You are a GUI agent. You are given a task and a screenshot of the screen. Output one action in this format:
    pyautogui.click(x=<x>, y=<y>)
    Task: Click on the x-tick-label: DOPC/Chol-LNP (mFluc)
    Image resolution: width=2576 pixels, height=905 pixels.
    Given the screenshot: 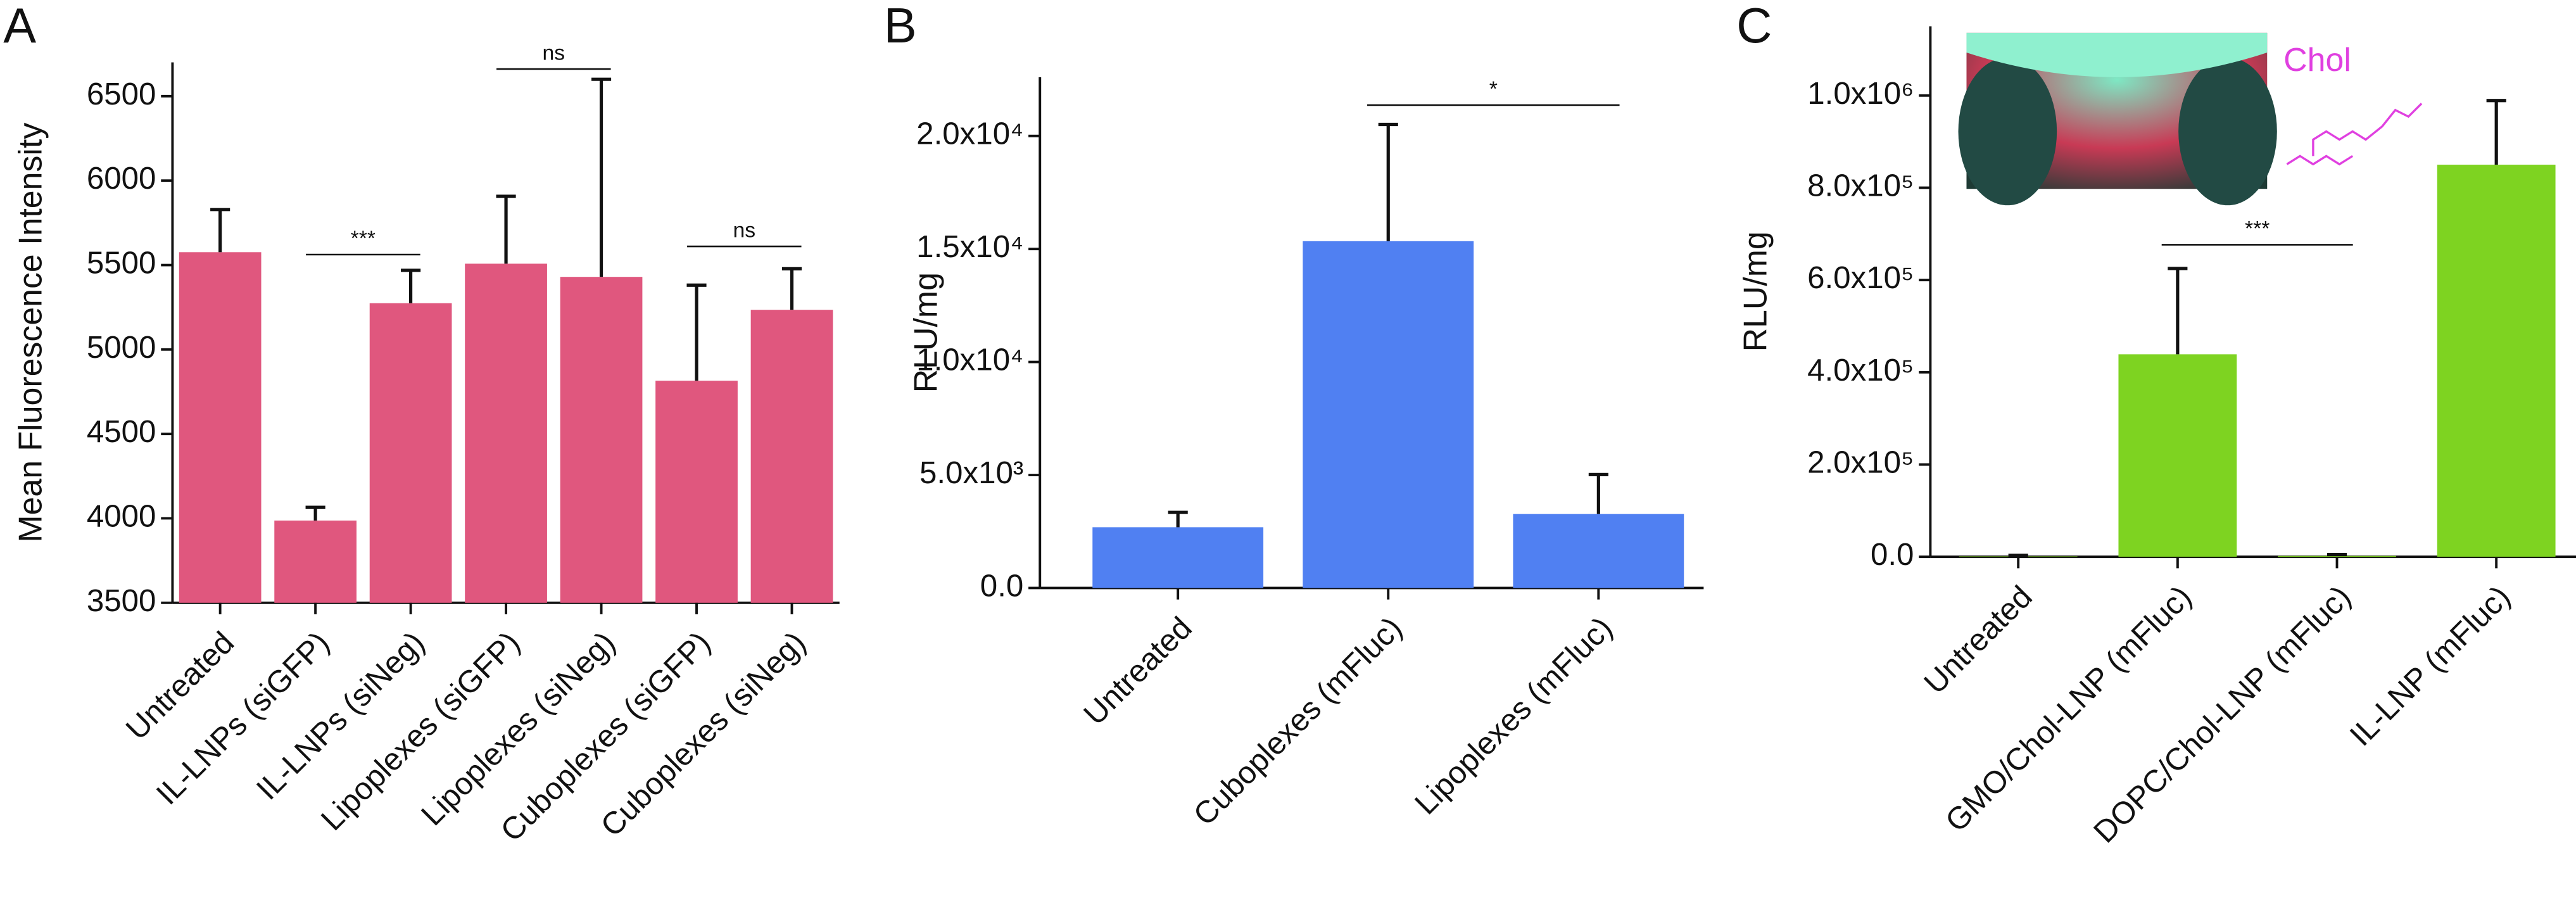 What is the action you would take?
    pyautogui.click(x=2222, y=714)
    